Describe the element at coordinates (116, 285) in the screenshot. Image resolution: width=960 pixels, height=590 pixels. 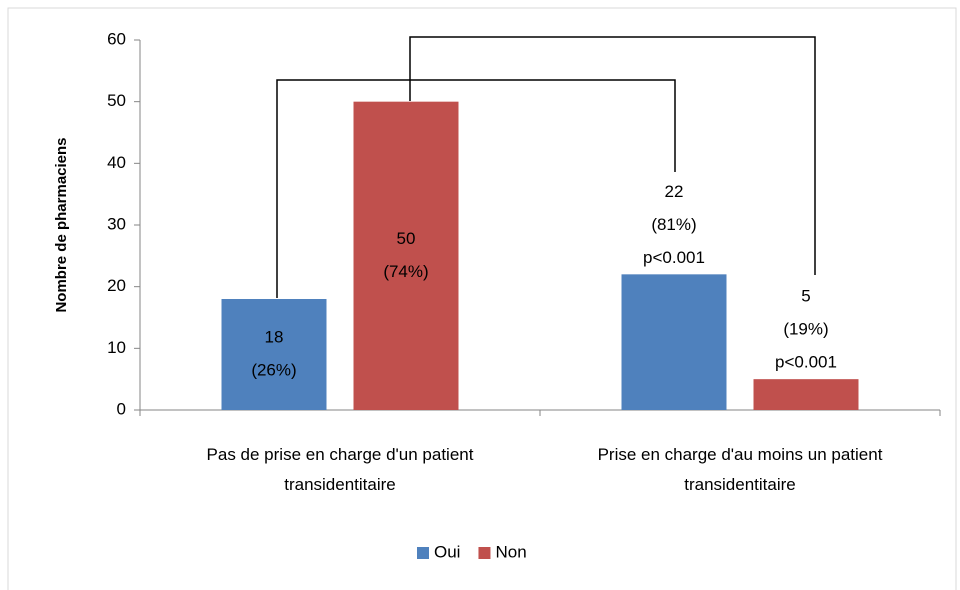
I see `y-tick-label: 20` at that location.